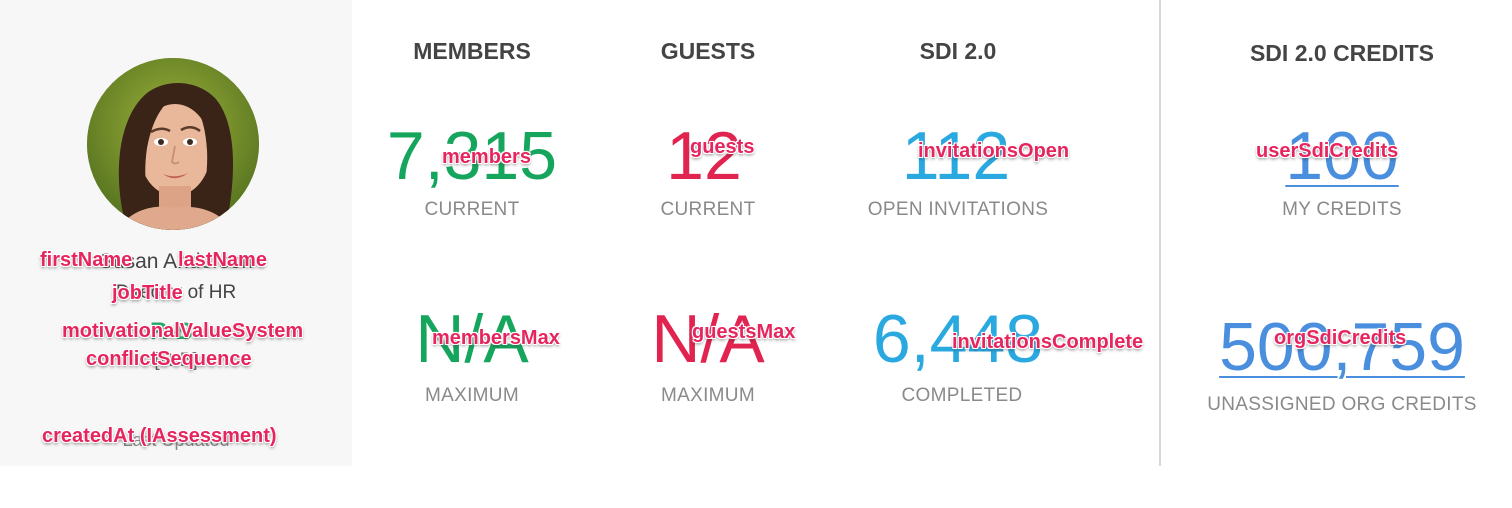 The width and height of the screenshot is (1512, 508). Describe the element at coordinates (1342, 53) in the screenshot. I see `credits-header: SDI 2.0 CREDITS` at that location.